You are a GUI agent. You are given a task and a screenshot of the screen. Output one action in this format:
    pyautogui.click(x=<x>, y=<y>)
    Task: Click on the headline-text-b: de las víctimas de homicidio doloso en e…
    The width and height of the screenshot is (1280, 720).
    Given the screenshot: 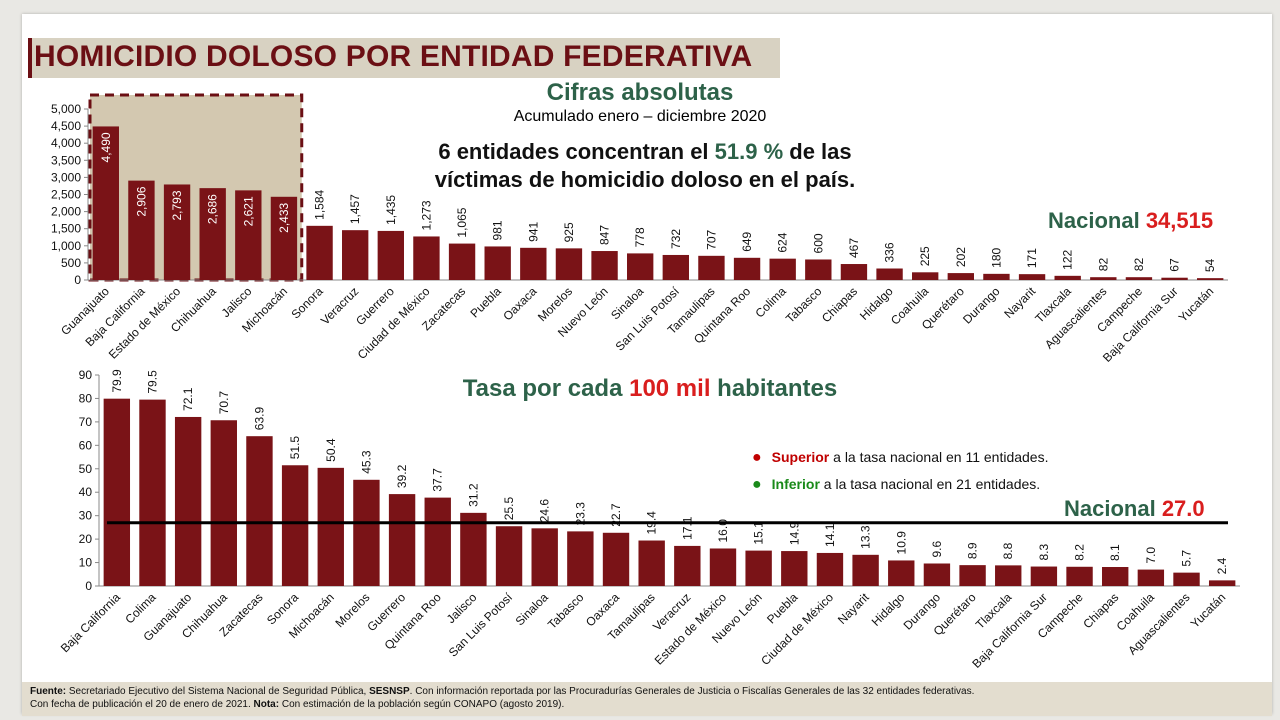 What is the action you would take?
    pyautogui.click(x=645, y=165)
    